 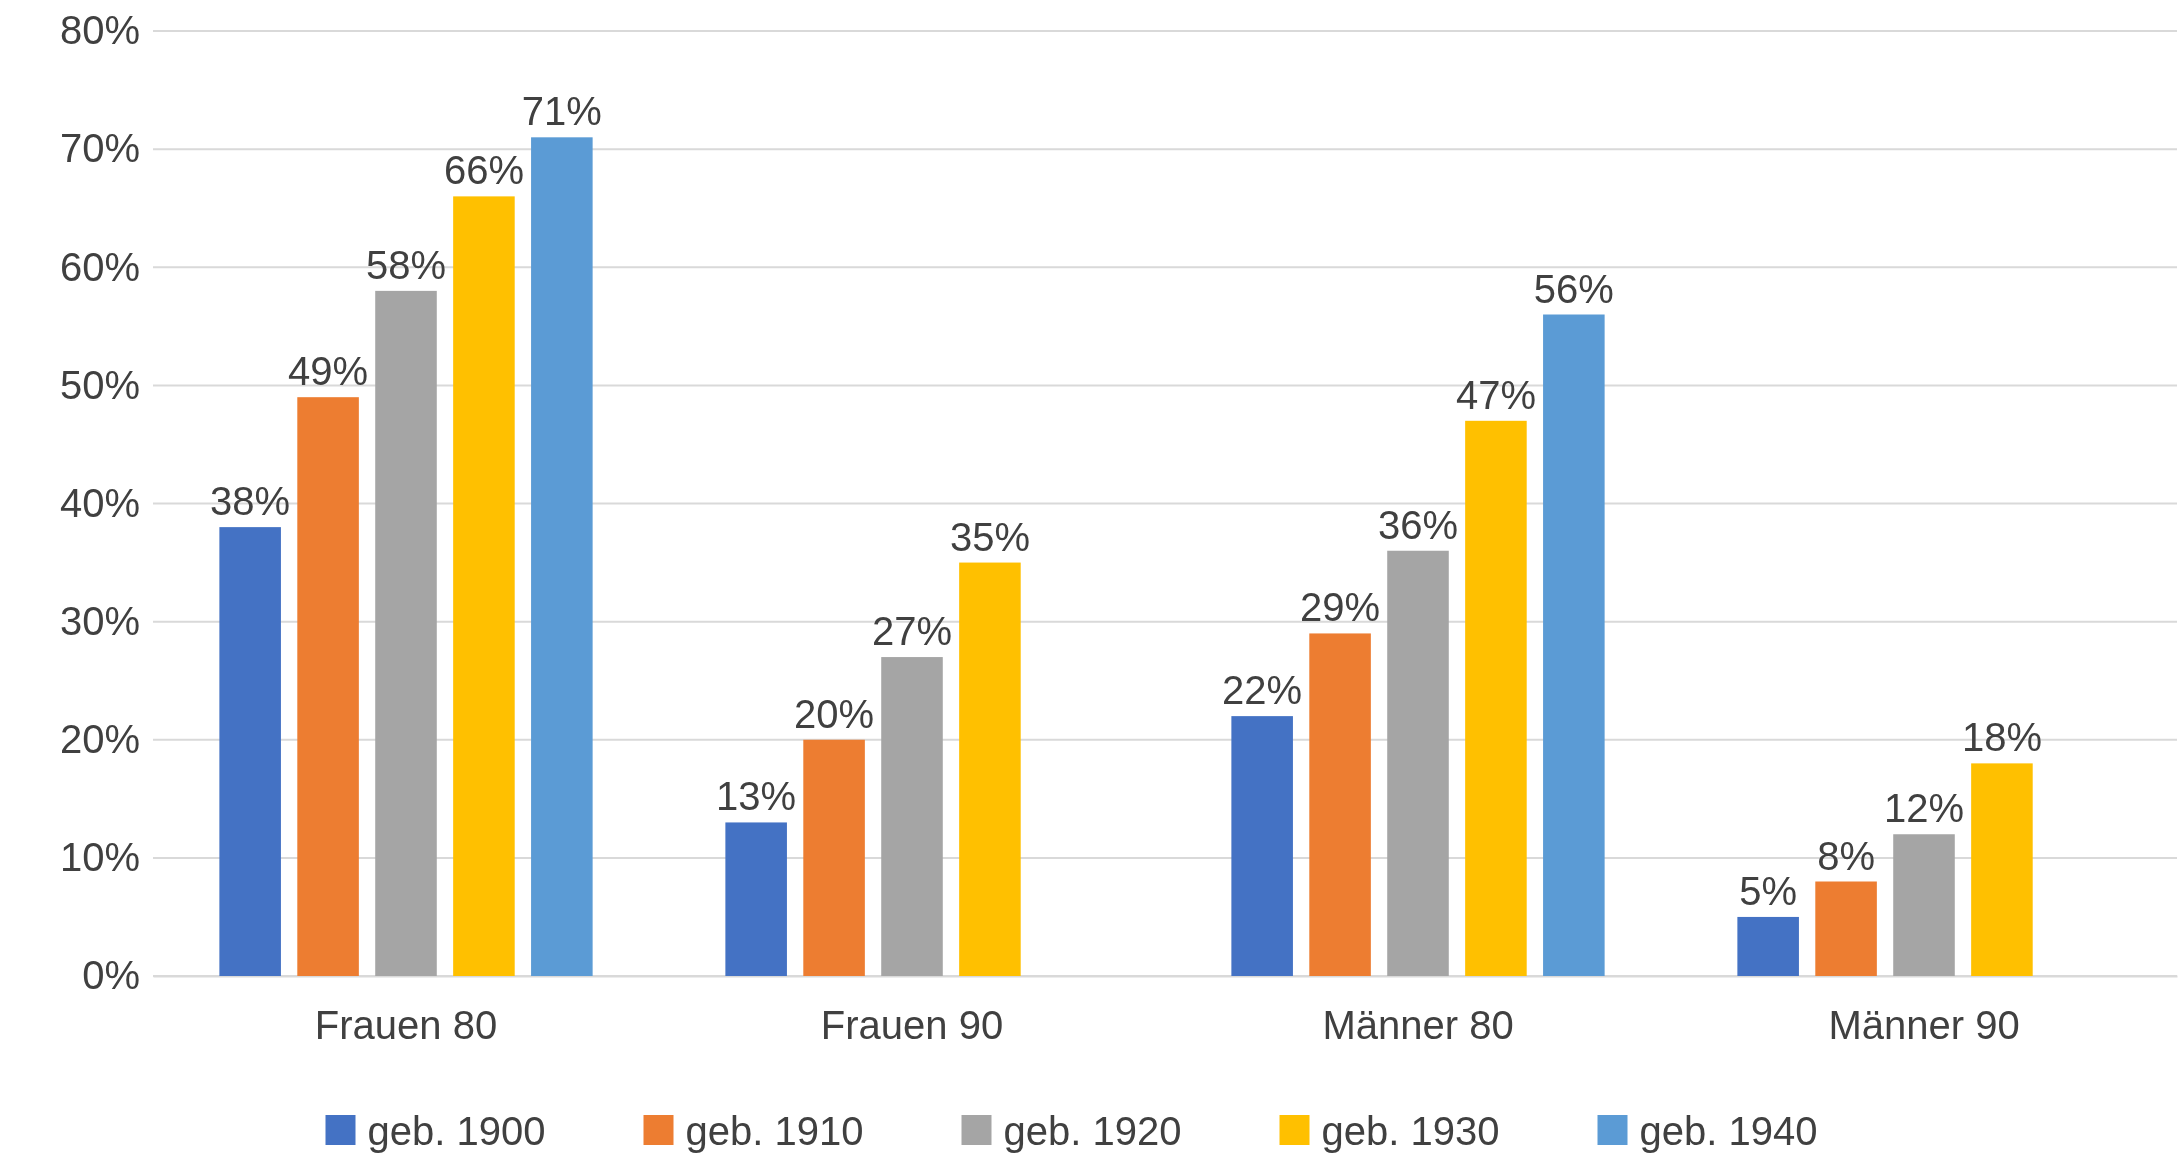 What do you see at coordinates (1846, 855) in the screenshot?
I see `data-label: 8%` at bounding box center [1846, 855].